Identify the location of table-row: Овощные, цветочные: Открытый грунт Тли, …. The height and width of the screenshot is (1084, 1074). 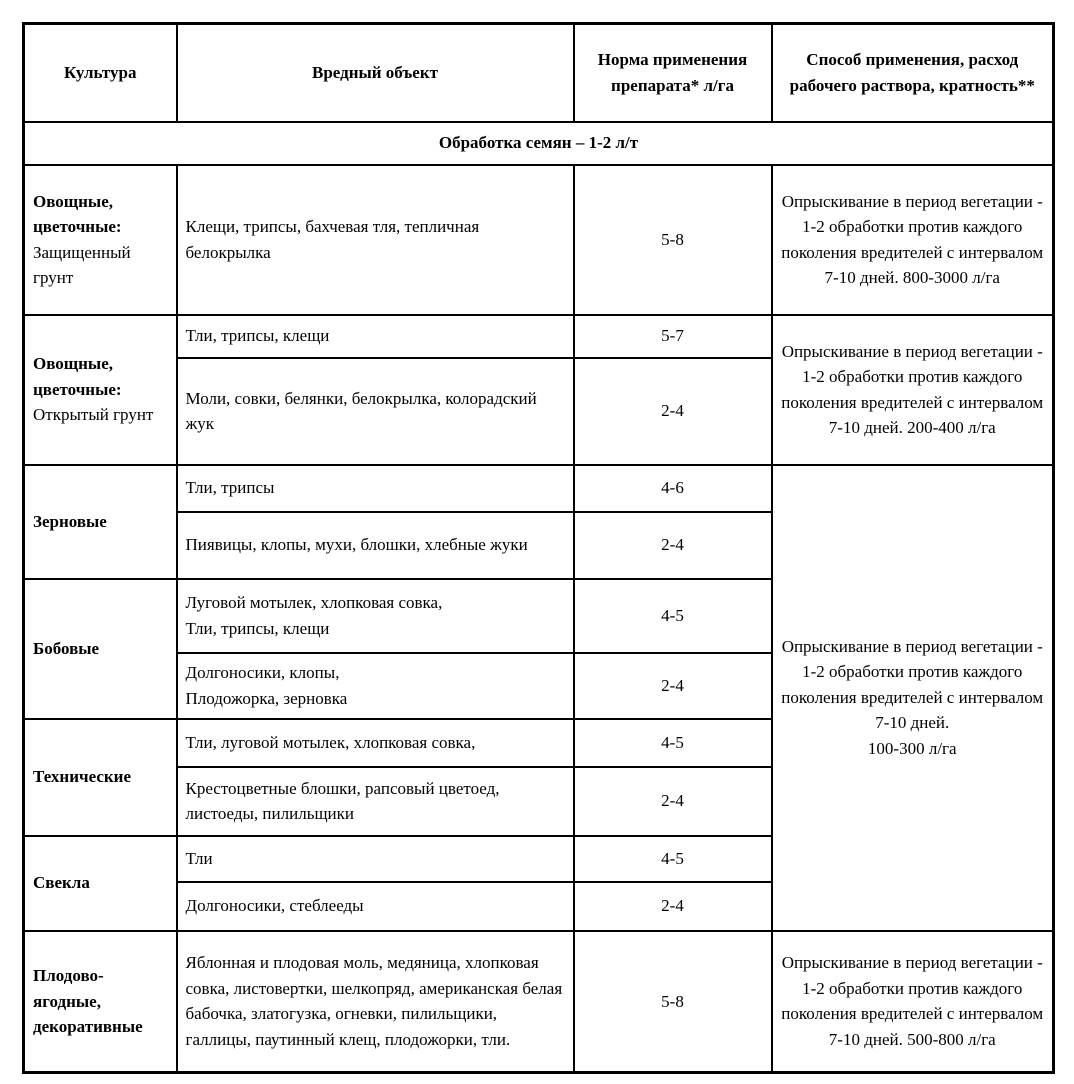
(538, 389).